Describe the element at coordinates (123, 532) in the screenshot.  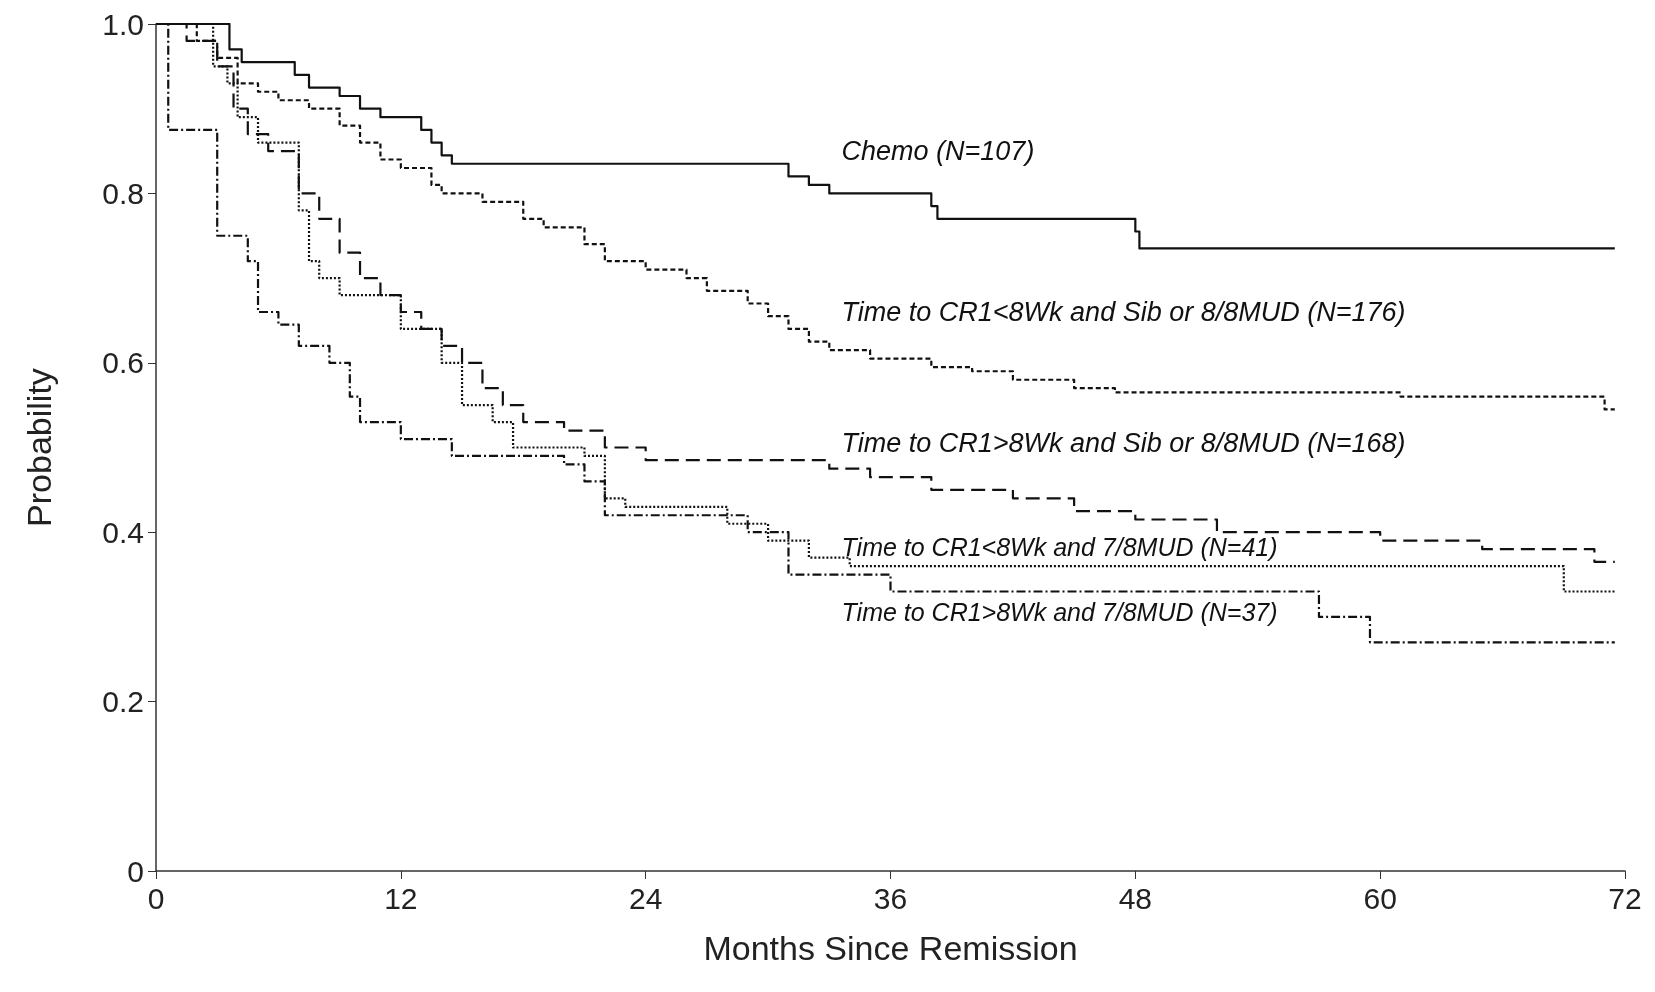
I see `y-tick-label: 0.4` at that location.